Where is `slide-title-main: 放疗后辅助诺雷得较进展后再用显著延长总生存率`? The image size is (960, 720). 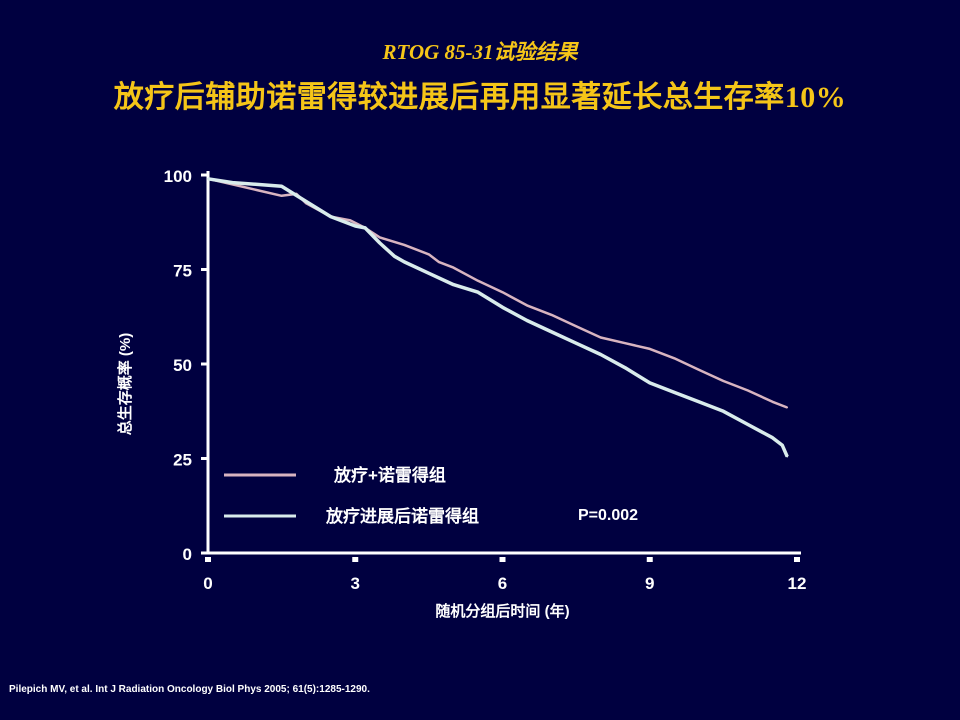
slide-title-main: 放疗后辅助诺雷得较进展后再用显著延长总生存率 is located at coordinates (449, 97).